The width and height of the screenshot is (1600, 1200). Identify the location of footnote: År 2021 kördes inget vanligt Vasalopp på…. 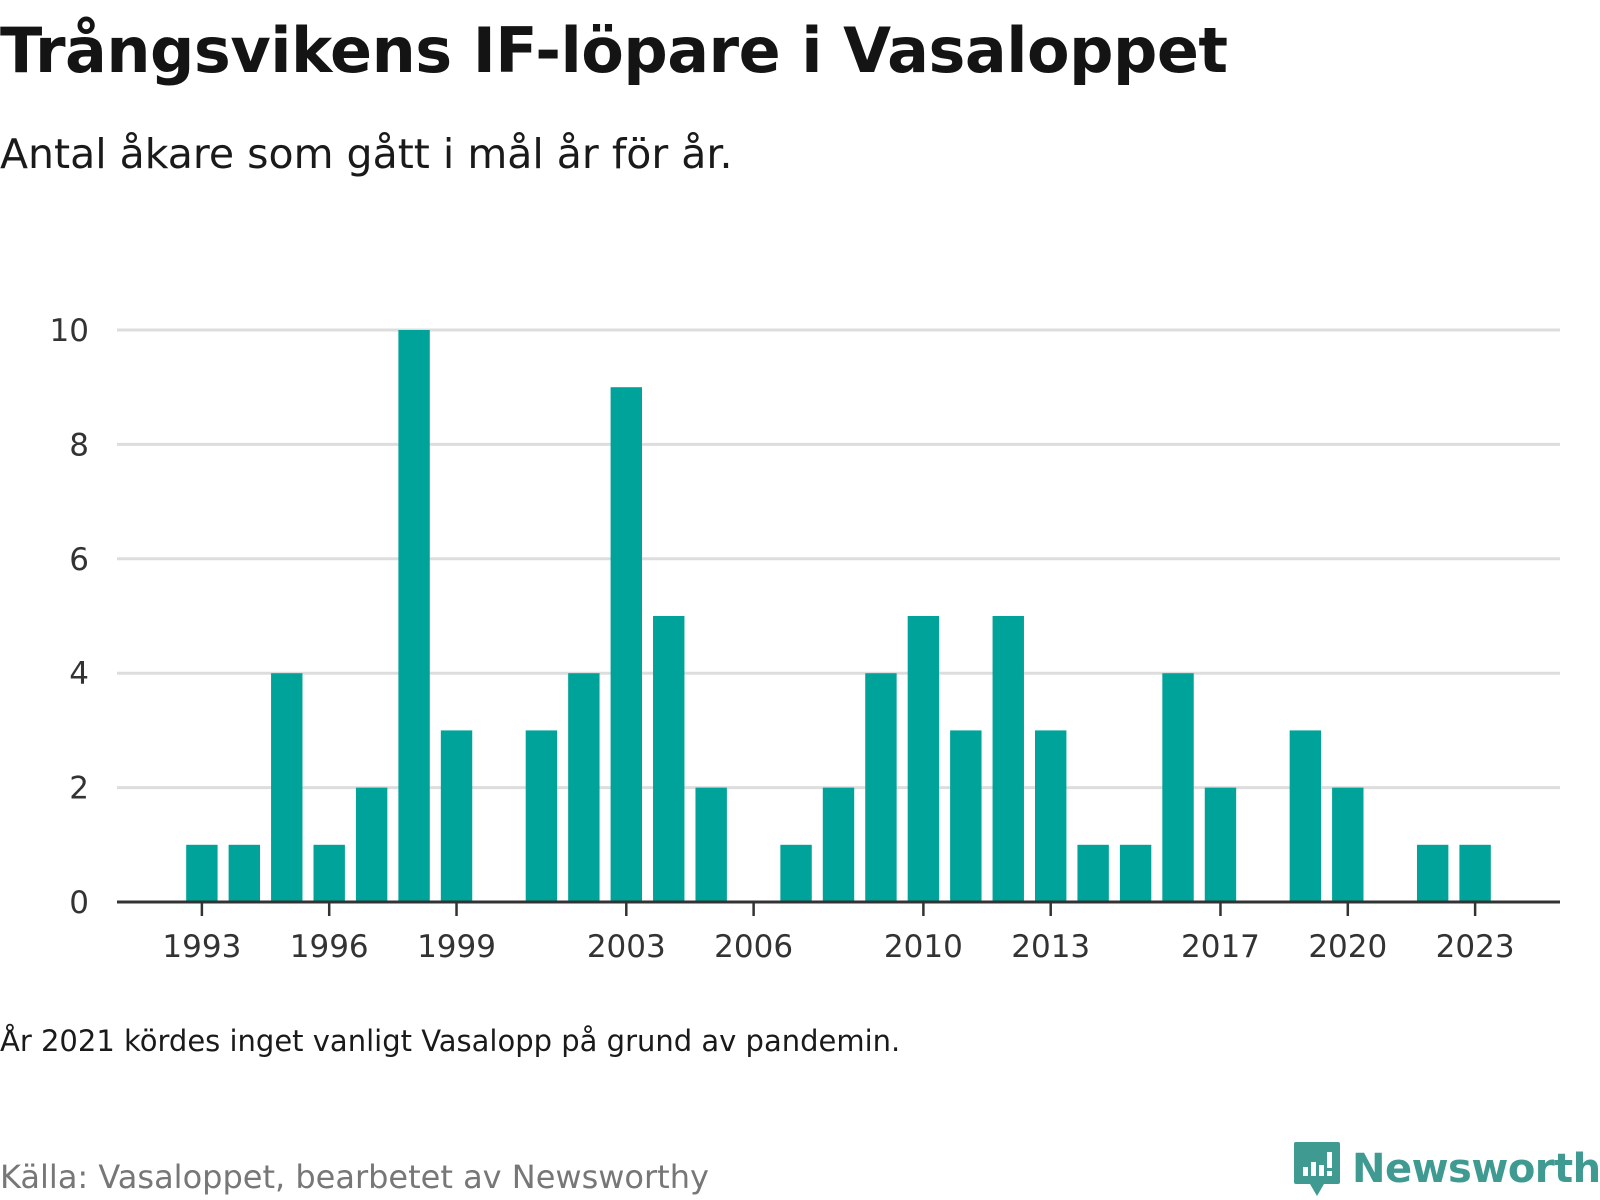
(450, 1041).